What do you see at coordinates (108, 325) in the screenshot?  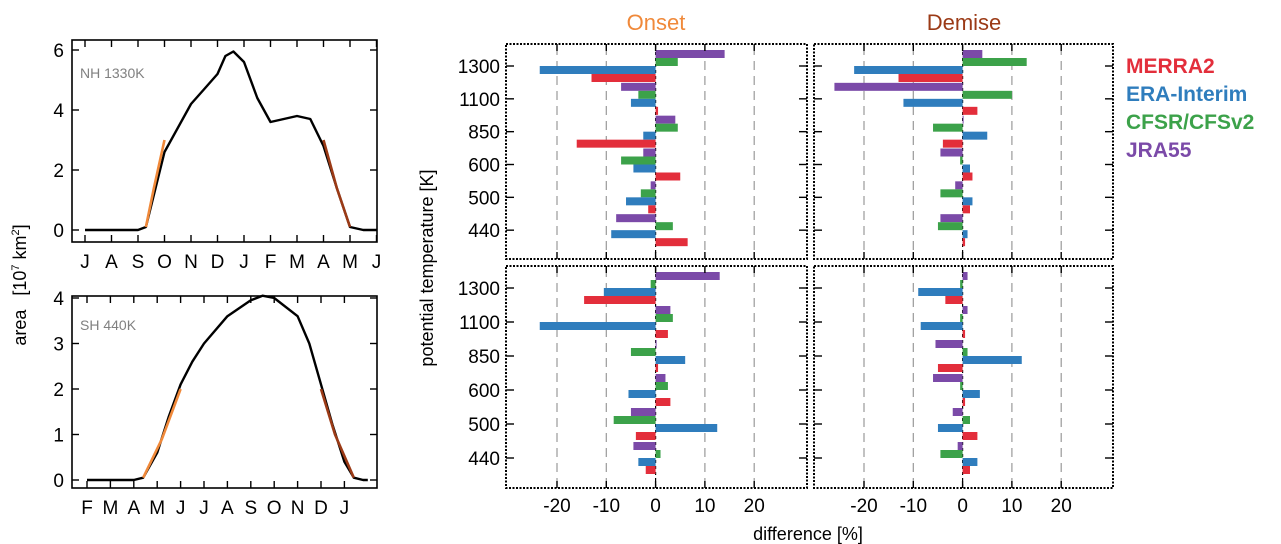 I see `panel-annotation: SH 440K` at bounding box center [108, 325].